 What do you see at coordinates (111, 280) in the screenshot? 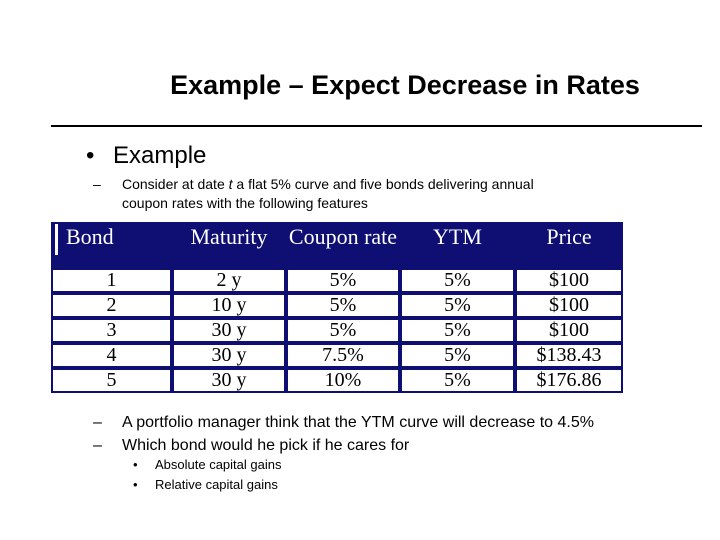
I see `table-cell: 1` at bounding box center [111, 280].